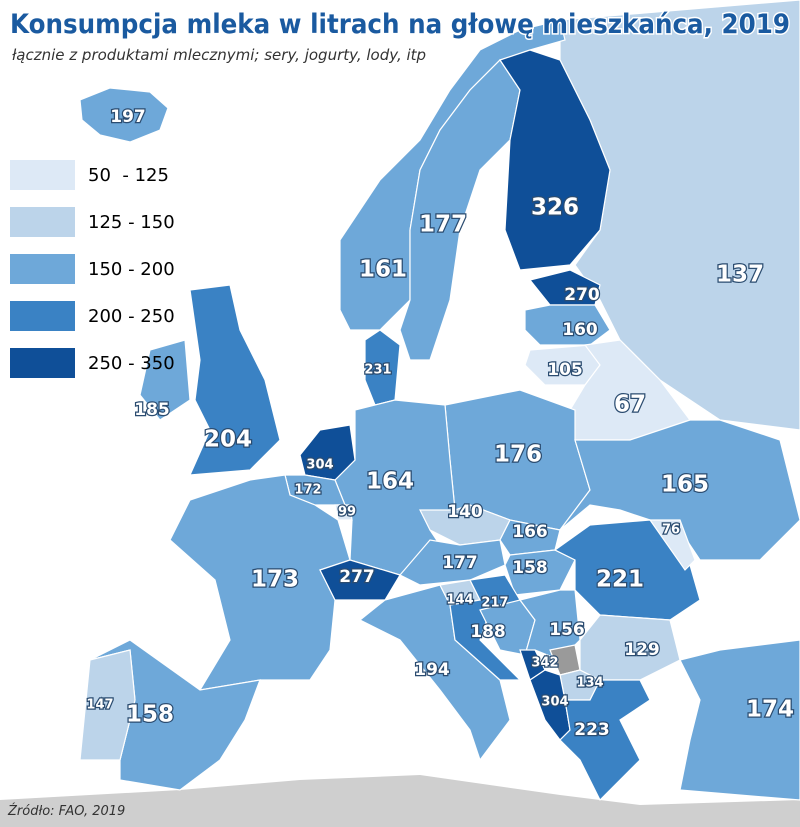 This screenshot has width=800, height=827. What do you see at coordinates (131, 269) in the screenshot?
I see `legend-label: 150 - 200` at bounding box center [131, 269].